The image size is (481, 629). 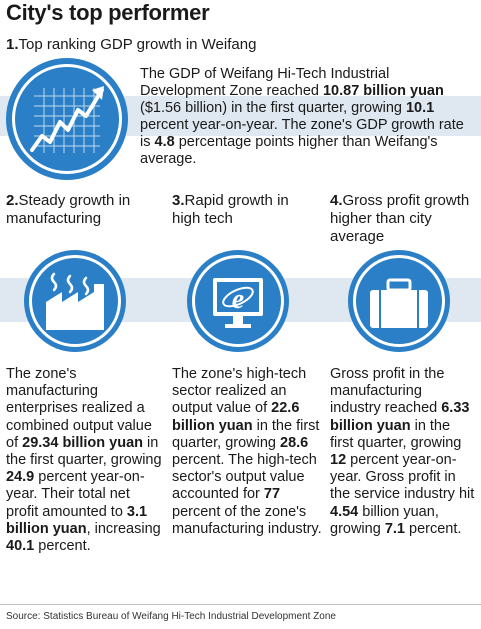 I want to click on briefcase-icon, so click(x=399, y=303).